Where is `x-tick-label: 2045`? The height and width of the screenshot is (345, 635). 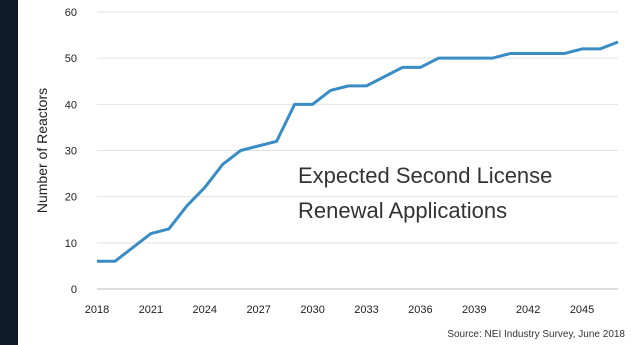 x-tick-label: 2045 is located at coordinates (582, 310).